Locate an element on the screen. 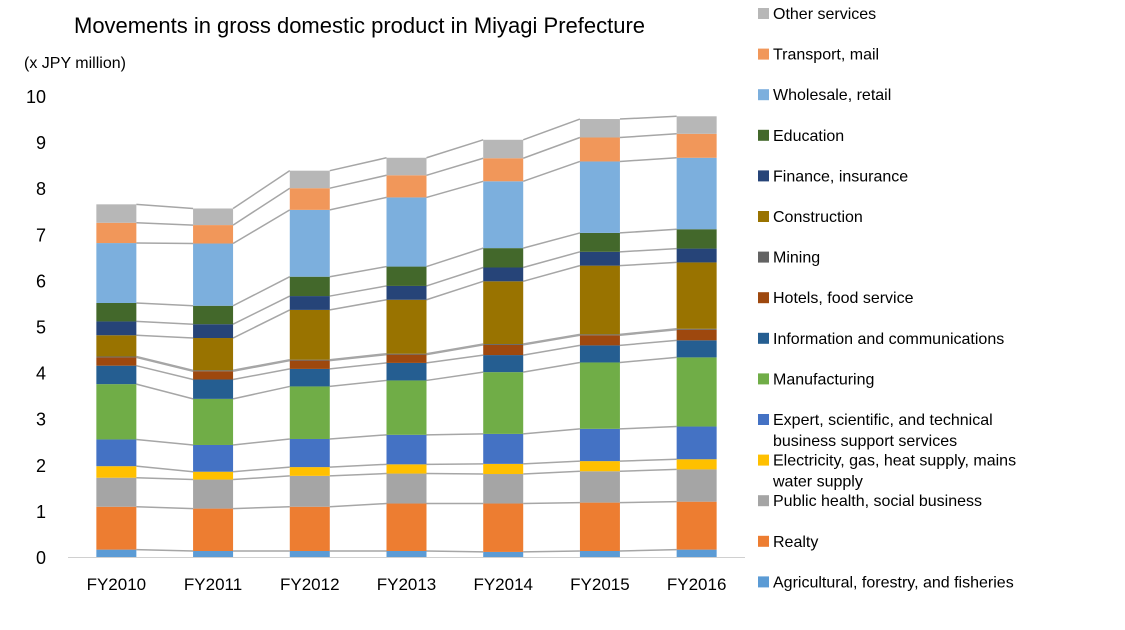 This screenshot has width=1125, height=630. legend-label: Realty is located at coordinates (795, 542).